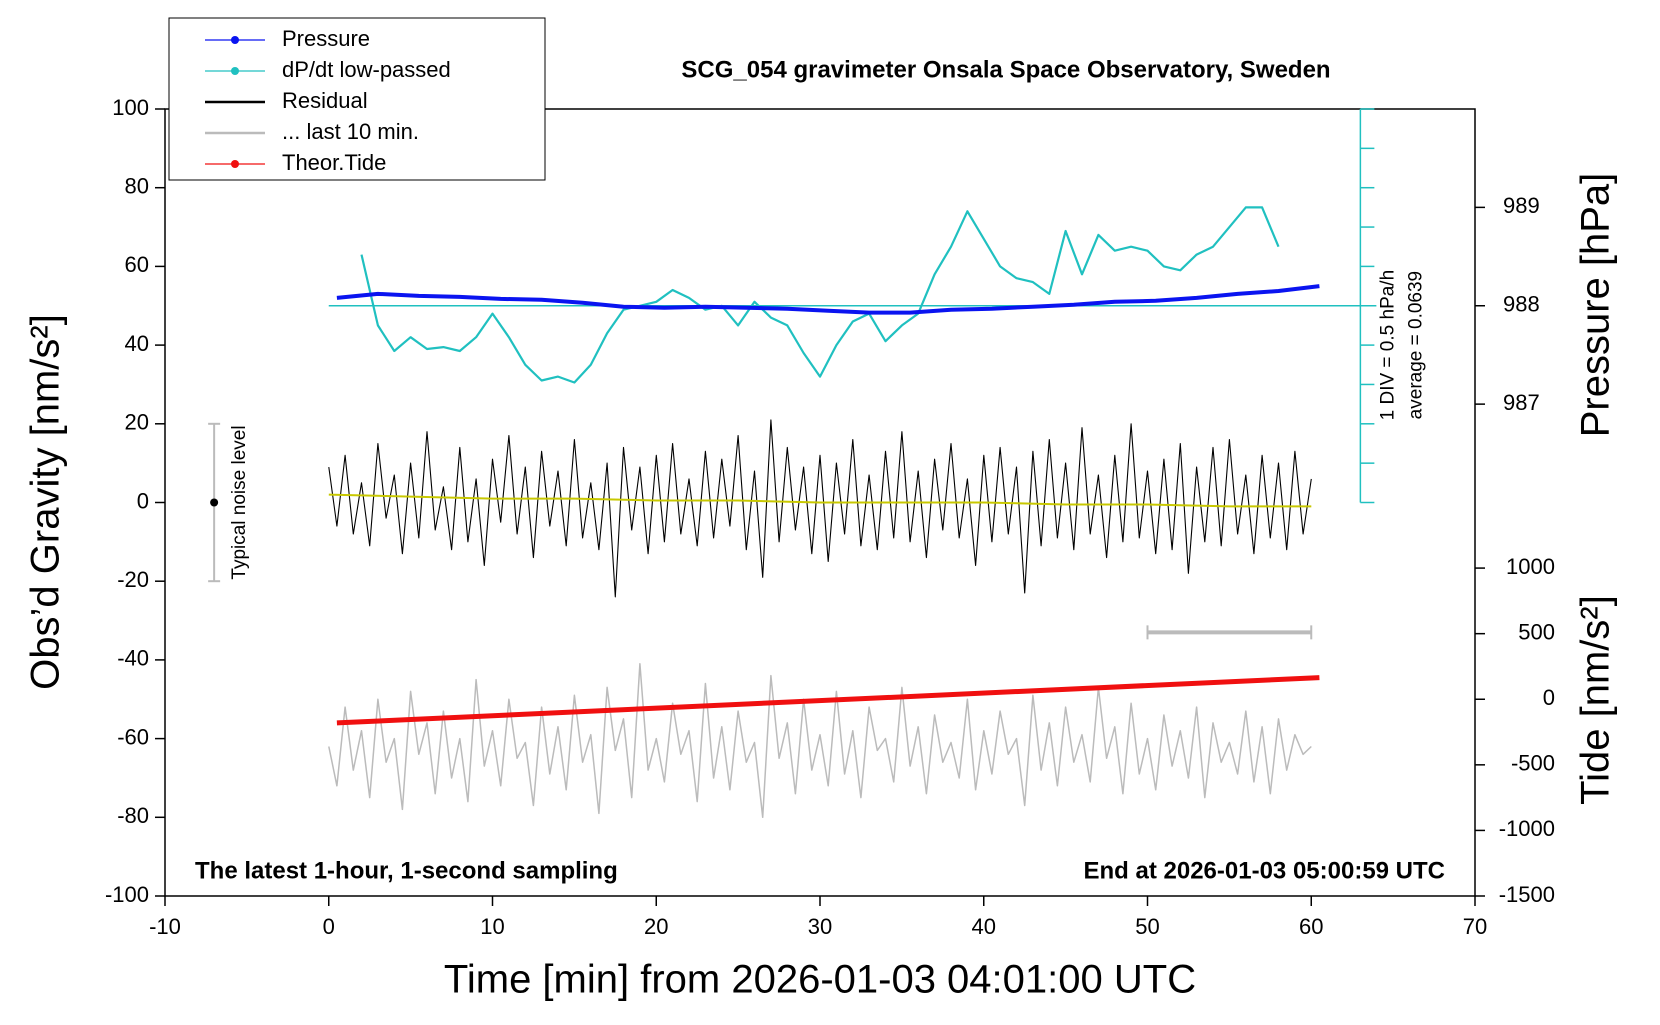  I want to click on x-tick-label: -10, so click(165, 926).